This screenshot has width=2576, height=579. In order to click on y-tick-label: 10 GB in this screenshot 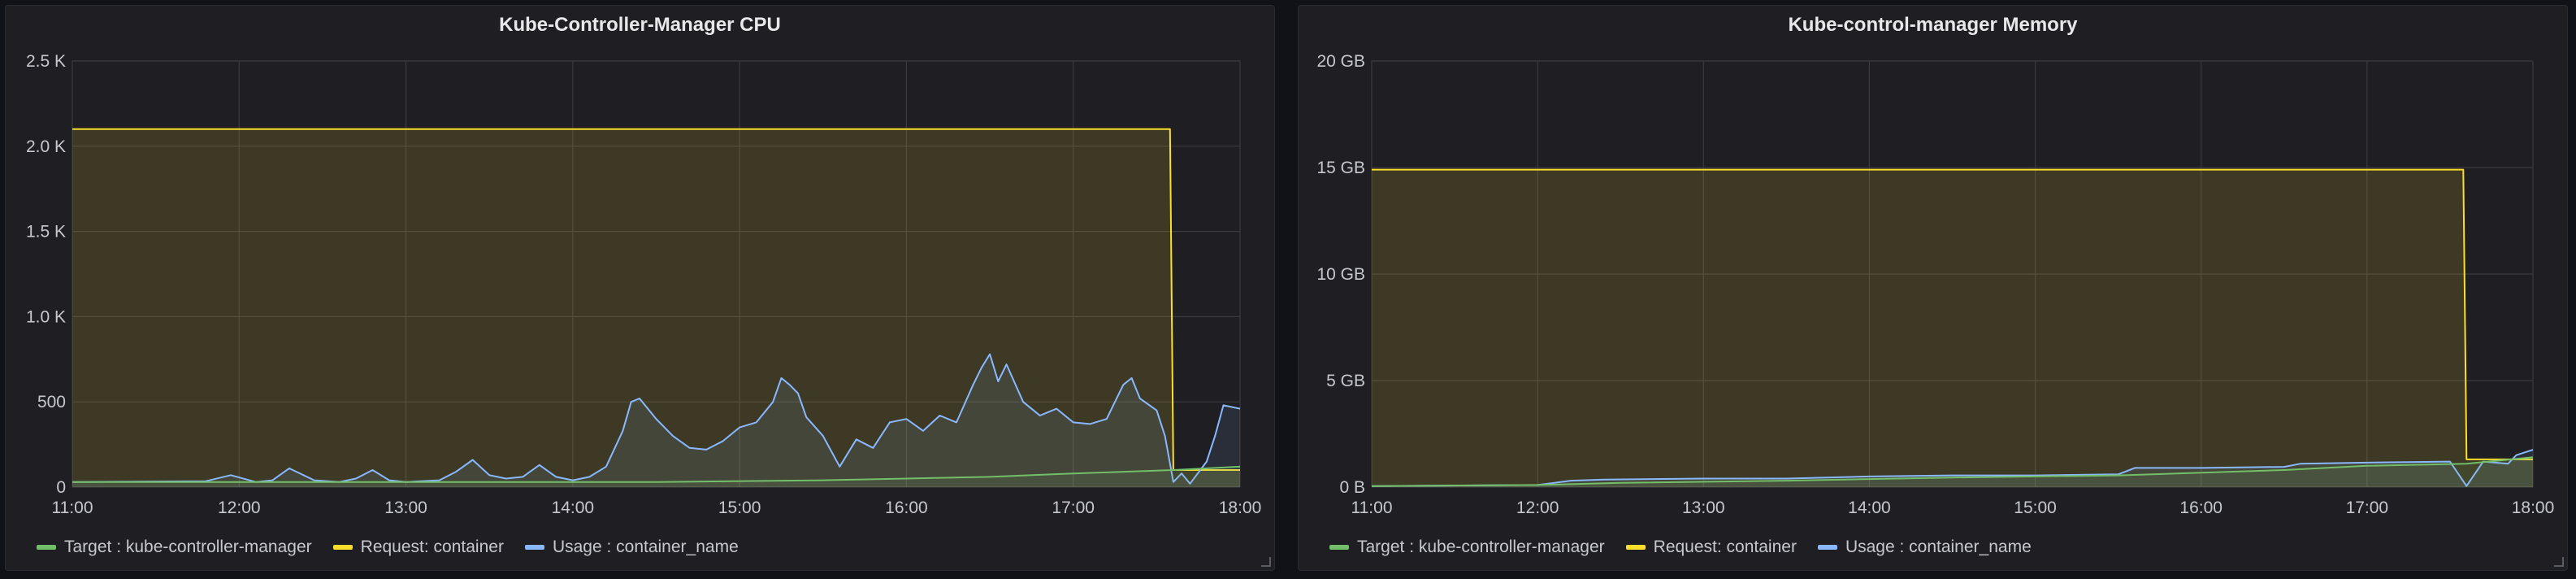, I will do `click(1340, 274)`.